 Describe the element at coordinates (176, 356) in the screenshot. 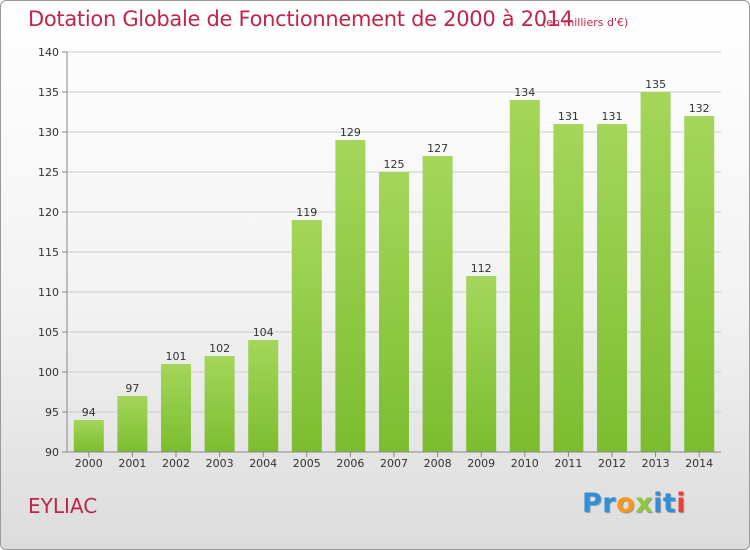

I see `value-label: 101` at that location.